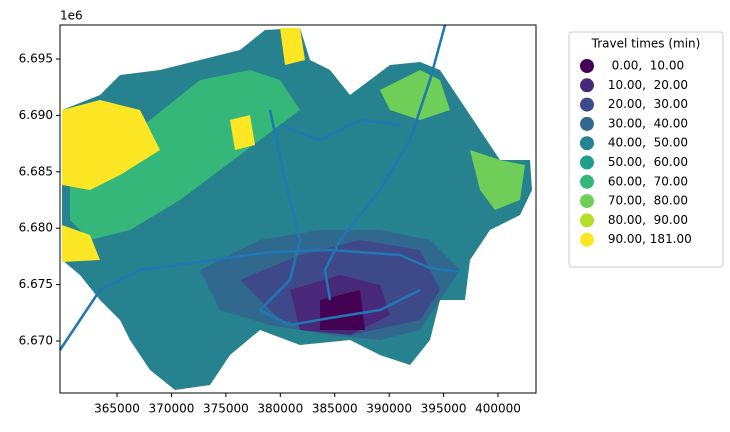 This screenshot has height=432, width=730. Describe the element at coordinates (646, 143) in the screenshot. I see `legend-label: 40.00, 50.00` at that location.